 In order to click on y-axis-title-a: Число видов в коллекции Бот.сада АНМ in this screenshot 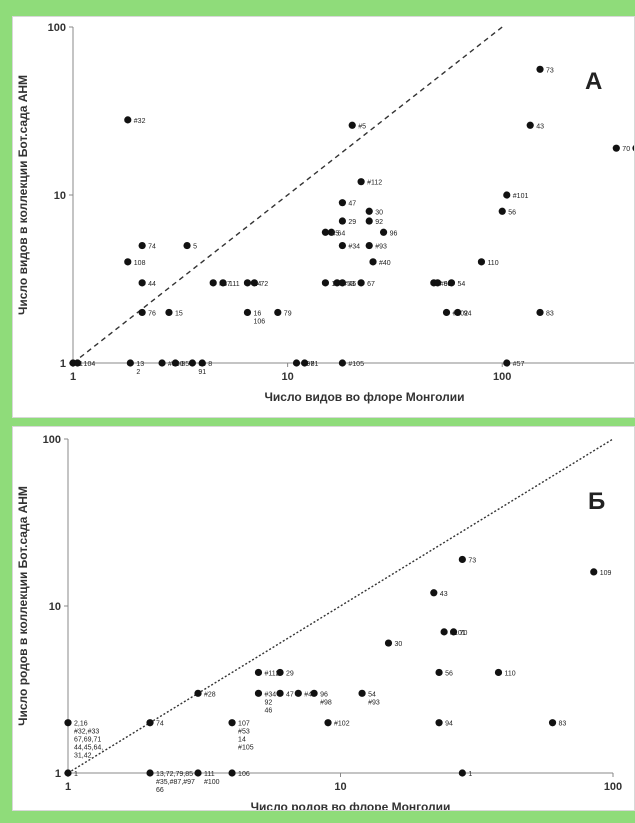, I will do `click(23, 195)`.